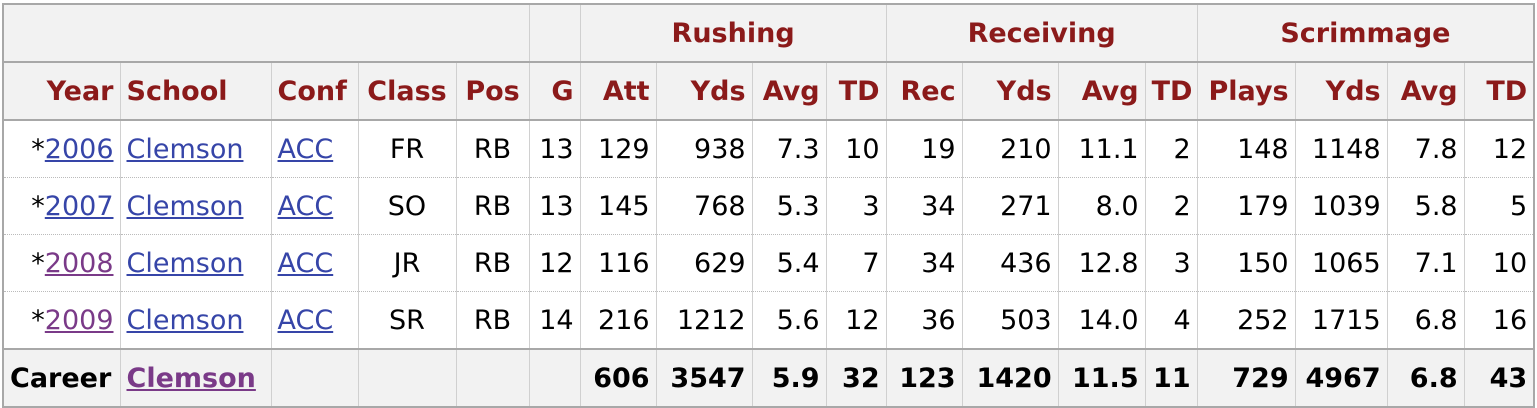 The height and width of the screenshot is (408, 1537). What do you see at coordinates (1246, 263) in the screenshot?
I see `scr-plays-cell: 150` at bounding box center [1246, 263].